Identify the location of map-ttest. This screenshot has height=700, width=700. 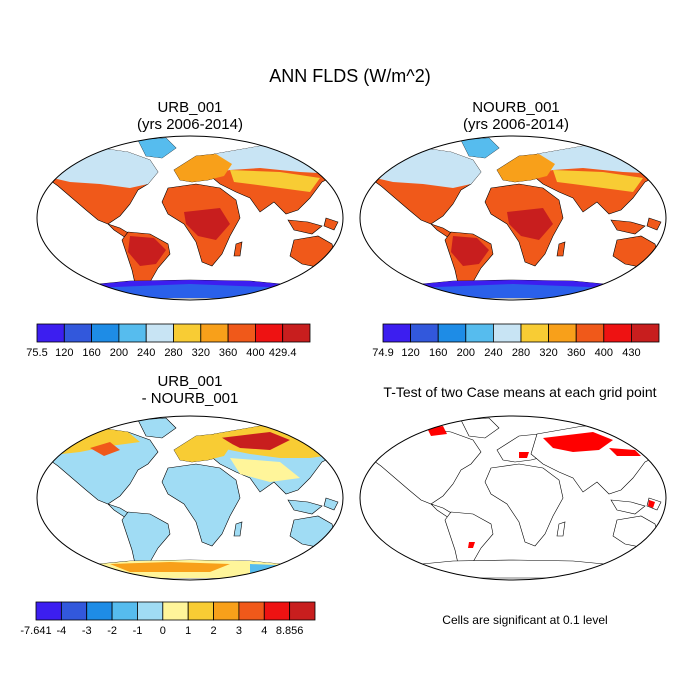
(513, 498).